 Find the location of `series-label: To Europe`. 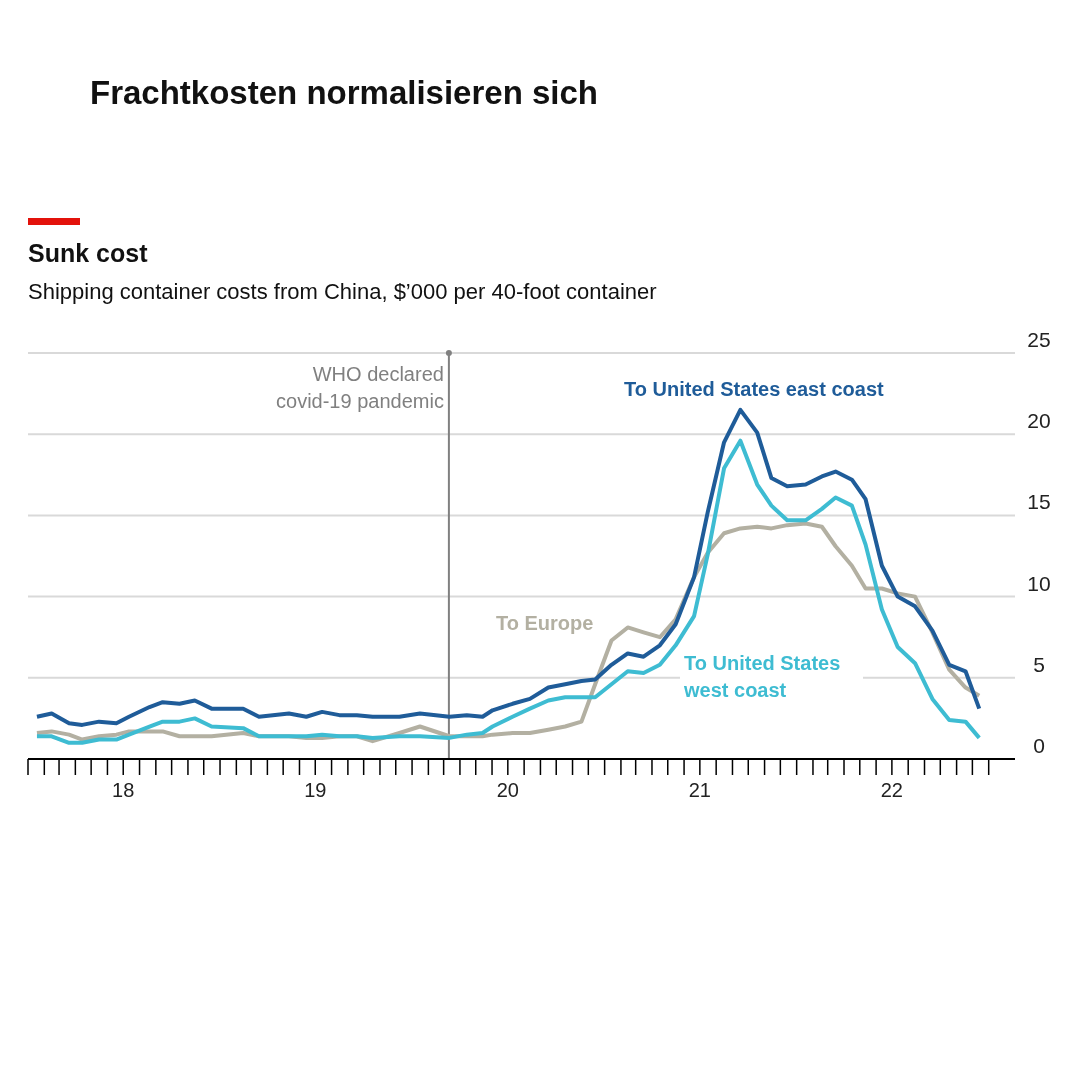

series-label: To Europe is located at coordinates (546, 623).